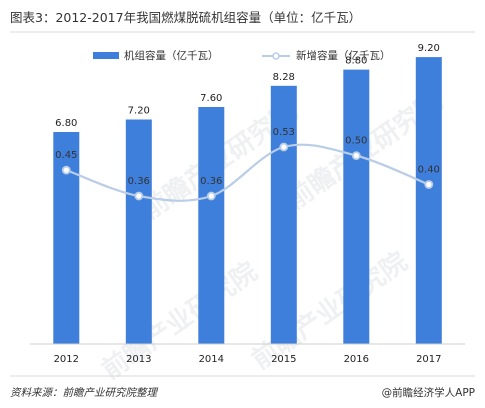  I want to click on legend-swatch-bar, so click(106, 55).